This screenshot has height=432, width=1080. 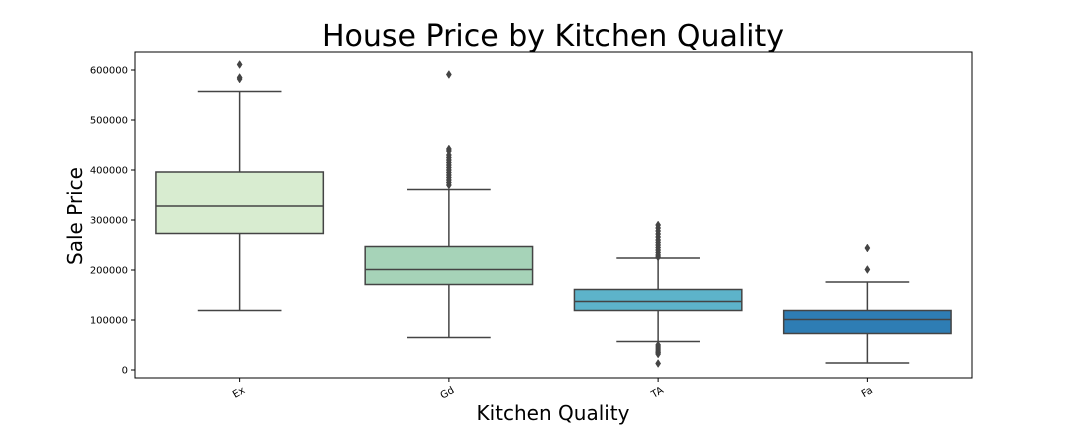 I want to click on y-tick-label: 600000, so click(x=109, y=71).